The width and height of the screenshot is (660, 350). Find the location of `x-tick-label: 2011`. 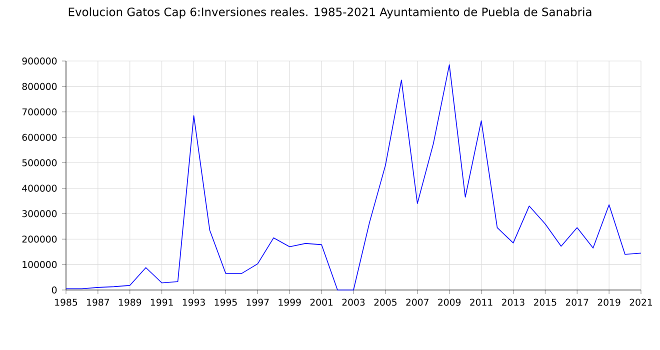

x-tick-label: 2011 is located at coordinates (481, 302).